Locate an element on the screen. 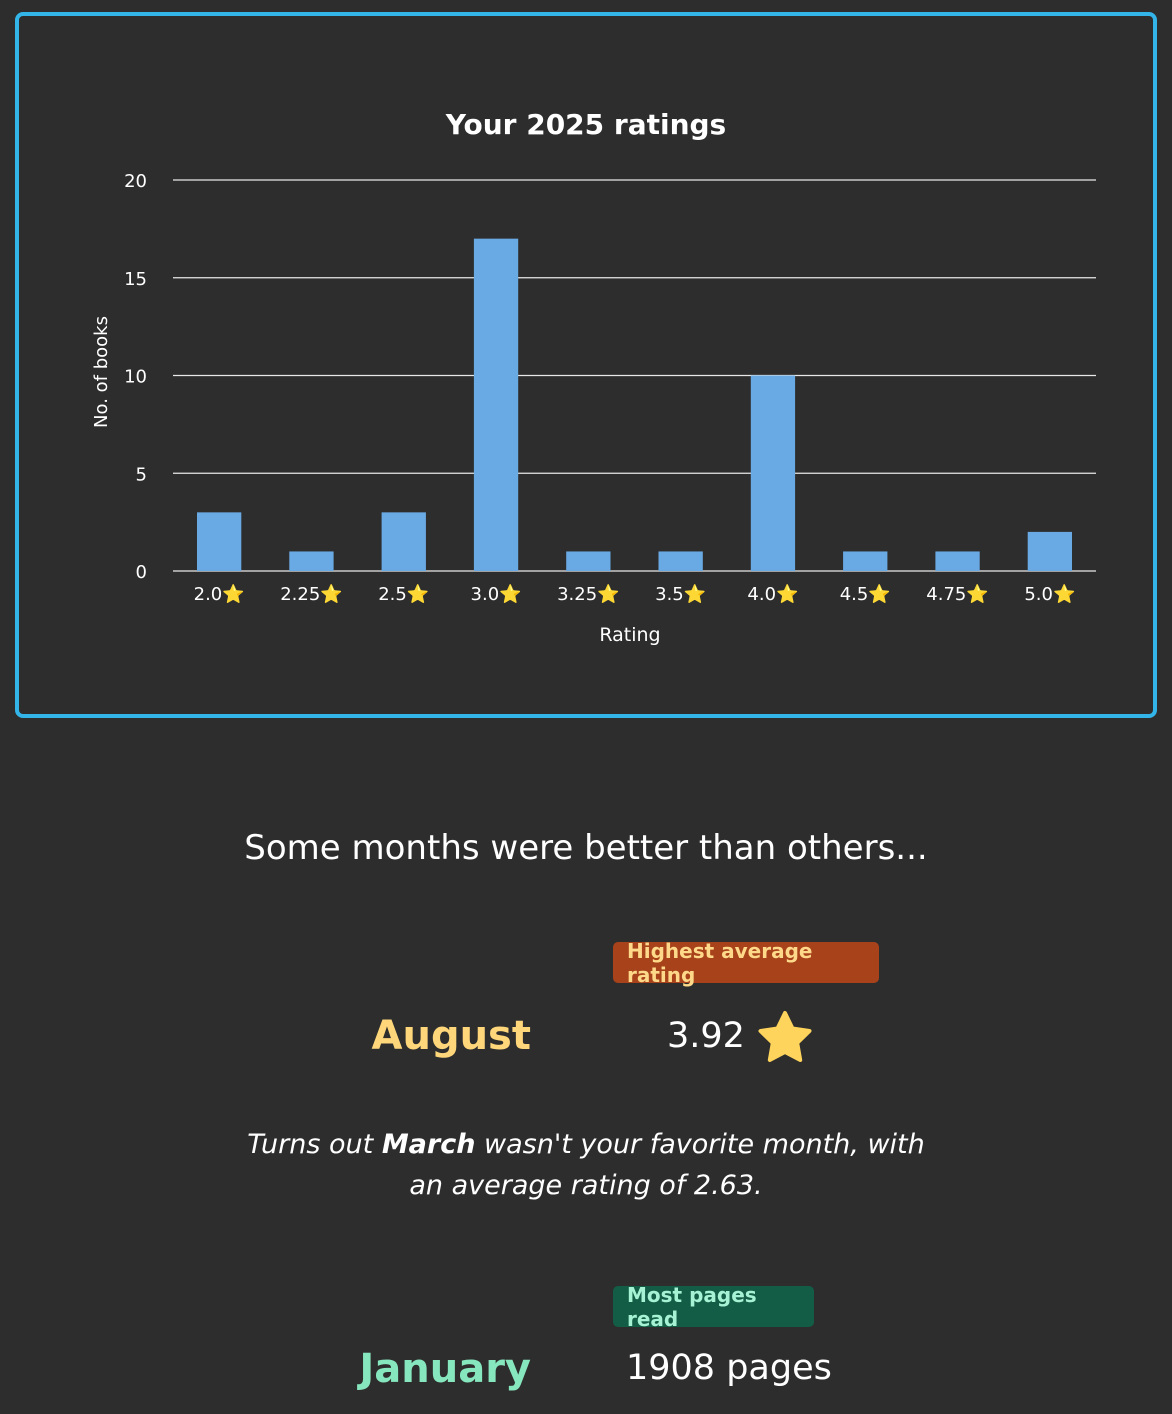  x-tick-label: 3.5⭐ is located at coordinates (680, 594).